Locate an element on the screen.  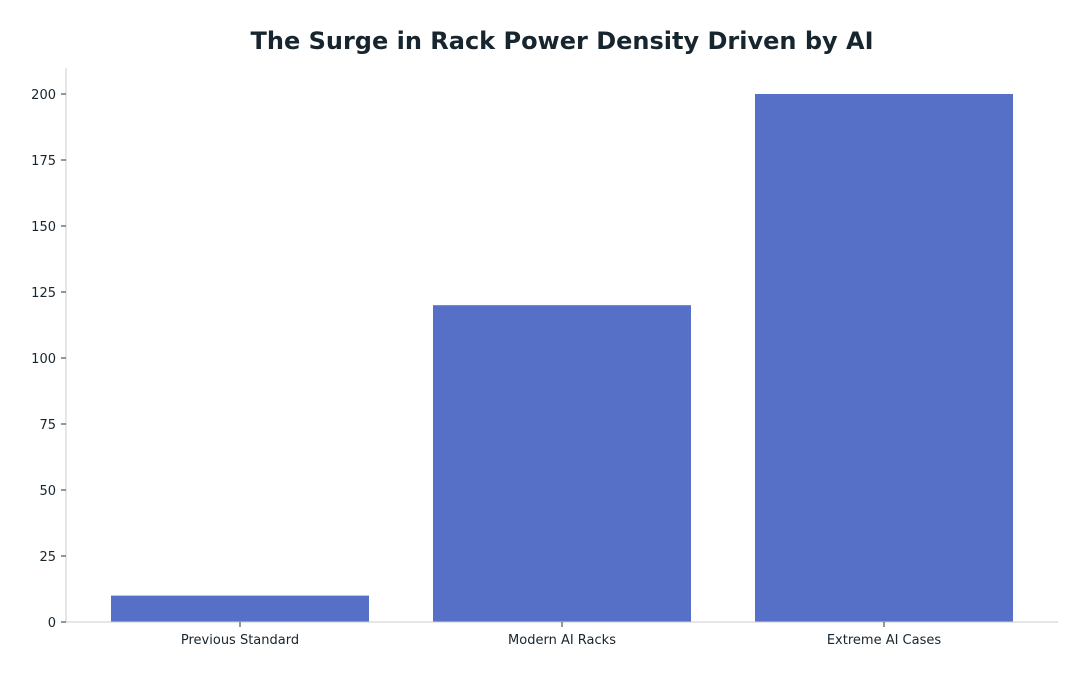
y-tick-label: 125 is located at coordinates (43, 293).